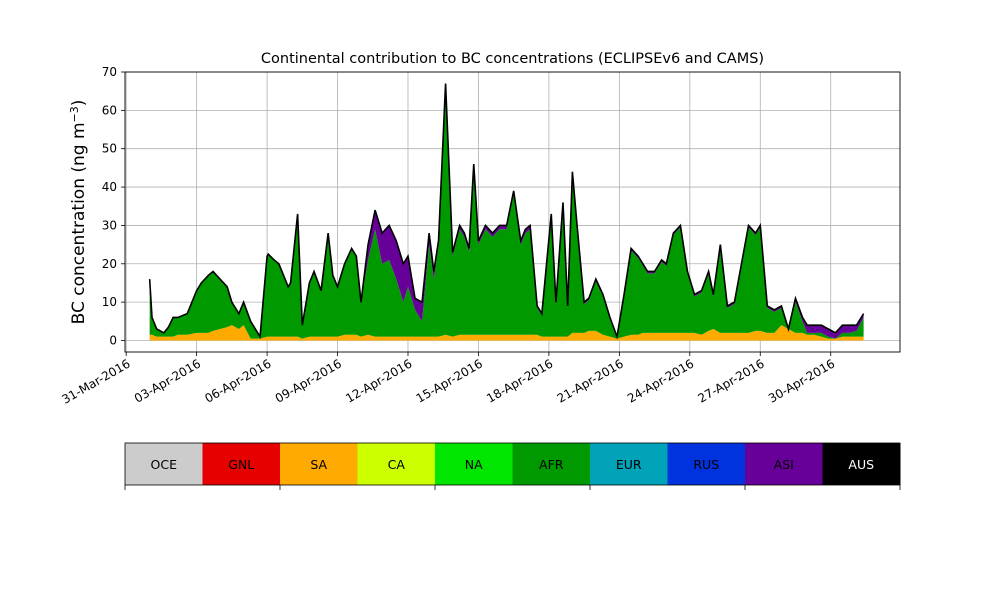 The width and height of the screenshot is (1000, 600). Describe the element at coordinates (109, 72) in the screenshot. I see `y-tick-label: 70` at that location.